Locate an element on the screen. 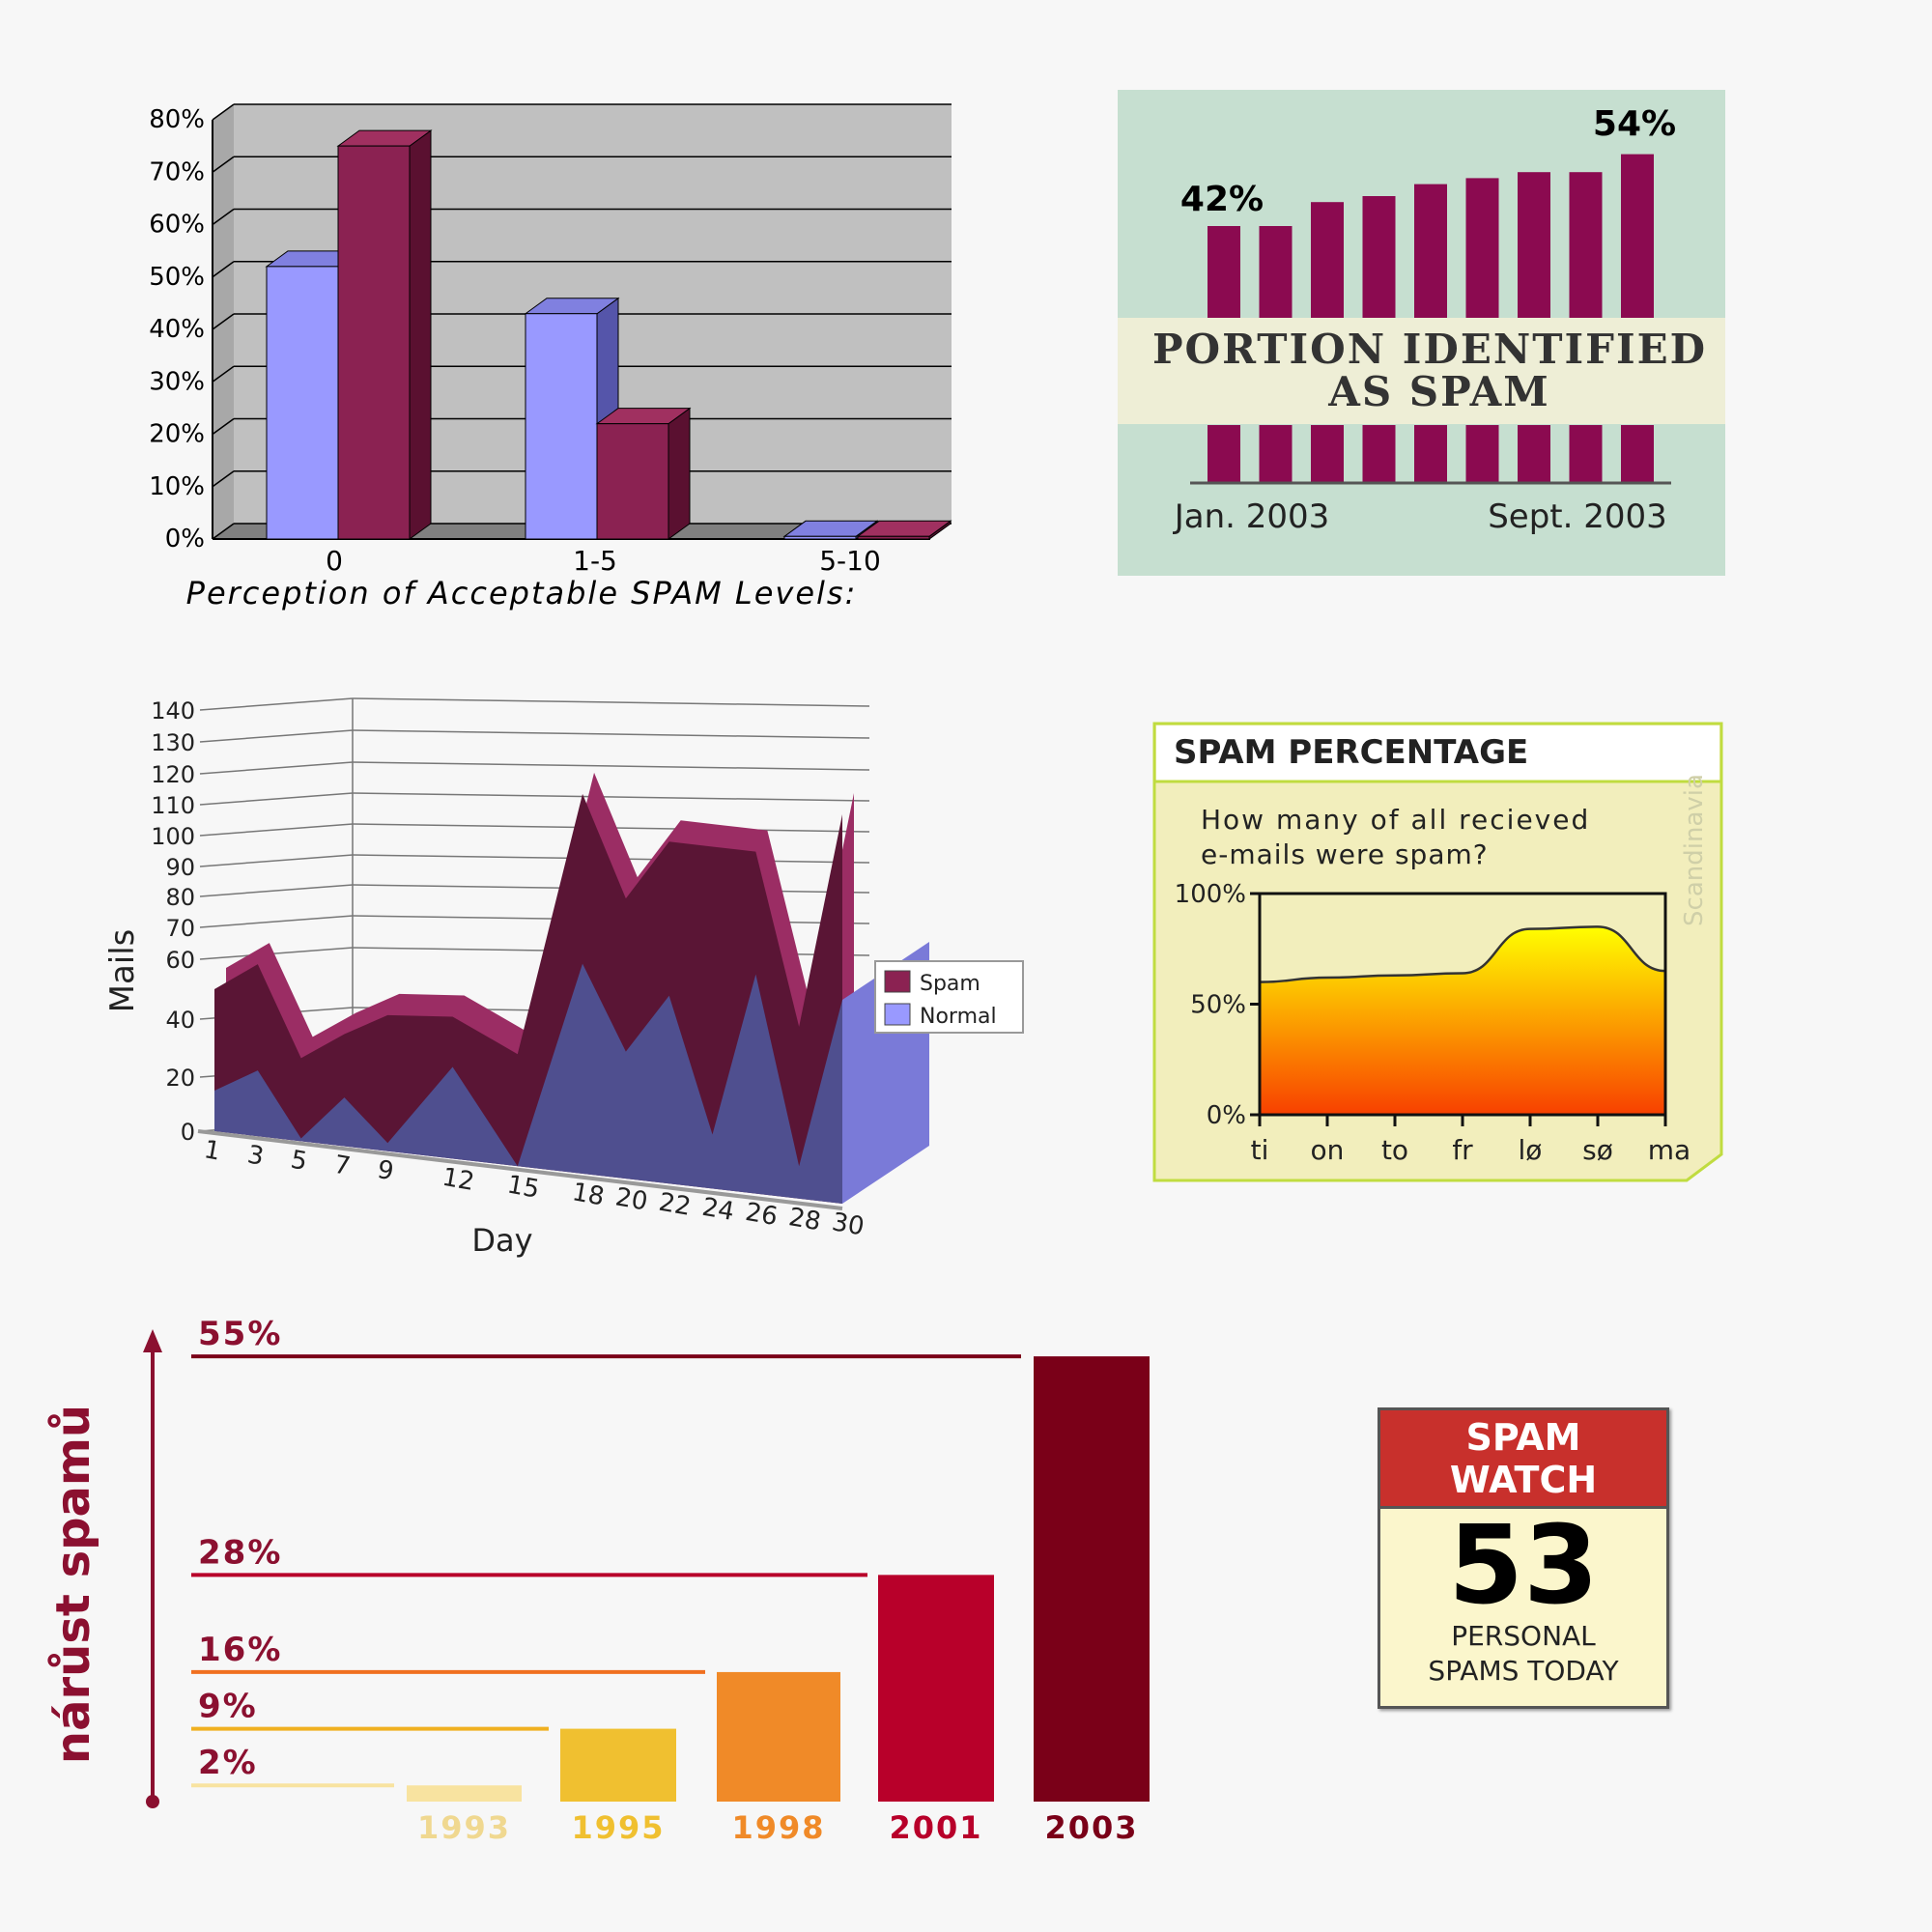  chart-title-line1: PORTION IDENTIFIED is located at coordinates (1429, 349).